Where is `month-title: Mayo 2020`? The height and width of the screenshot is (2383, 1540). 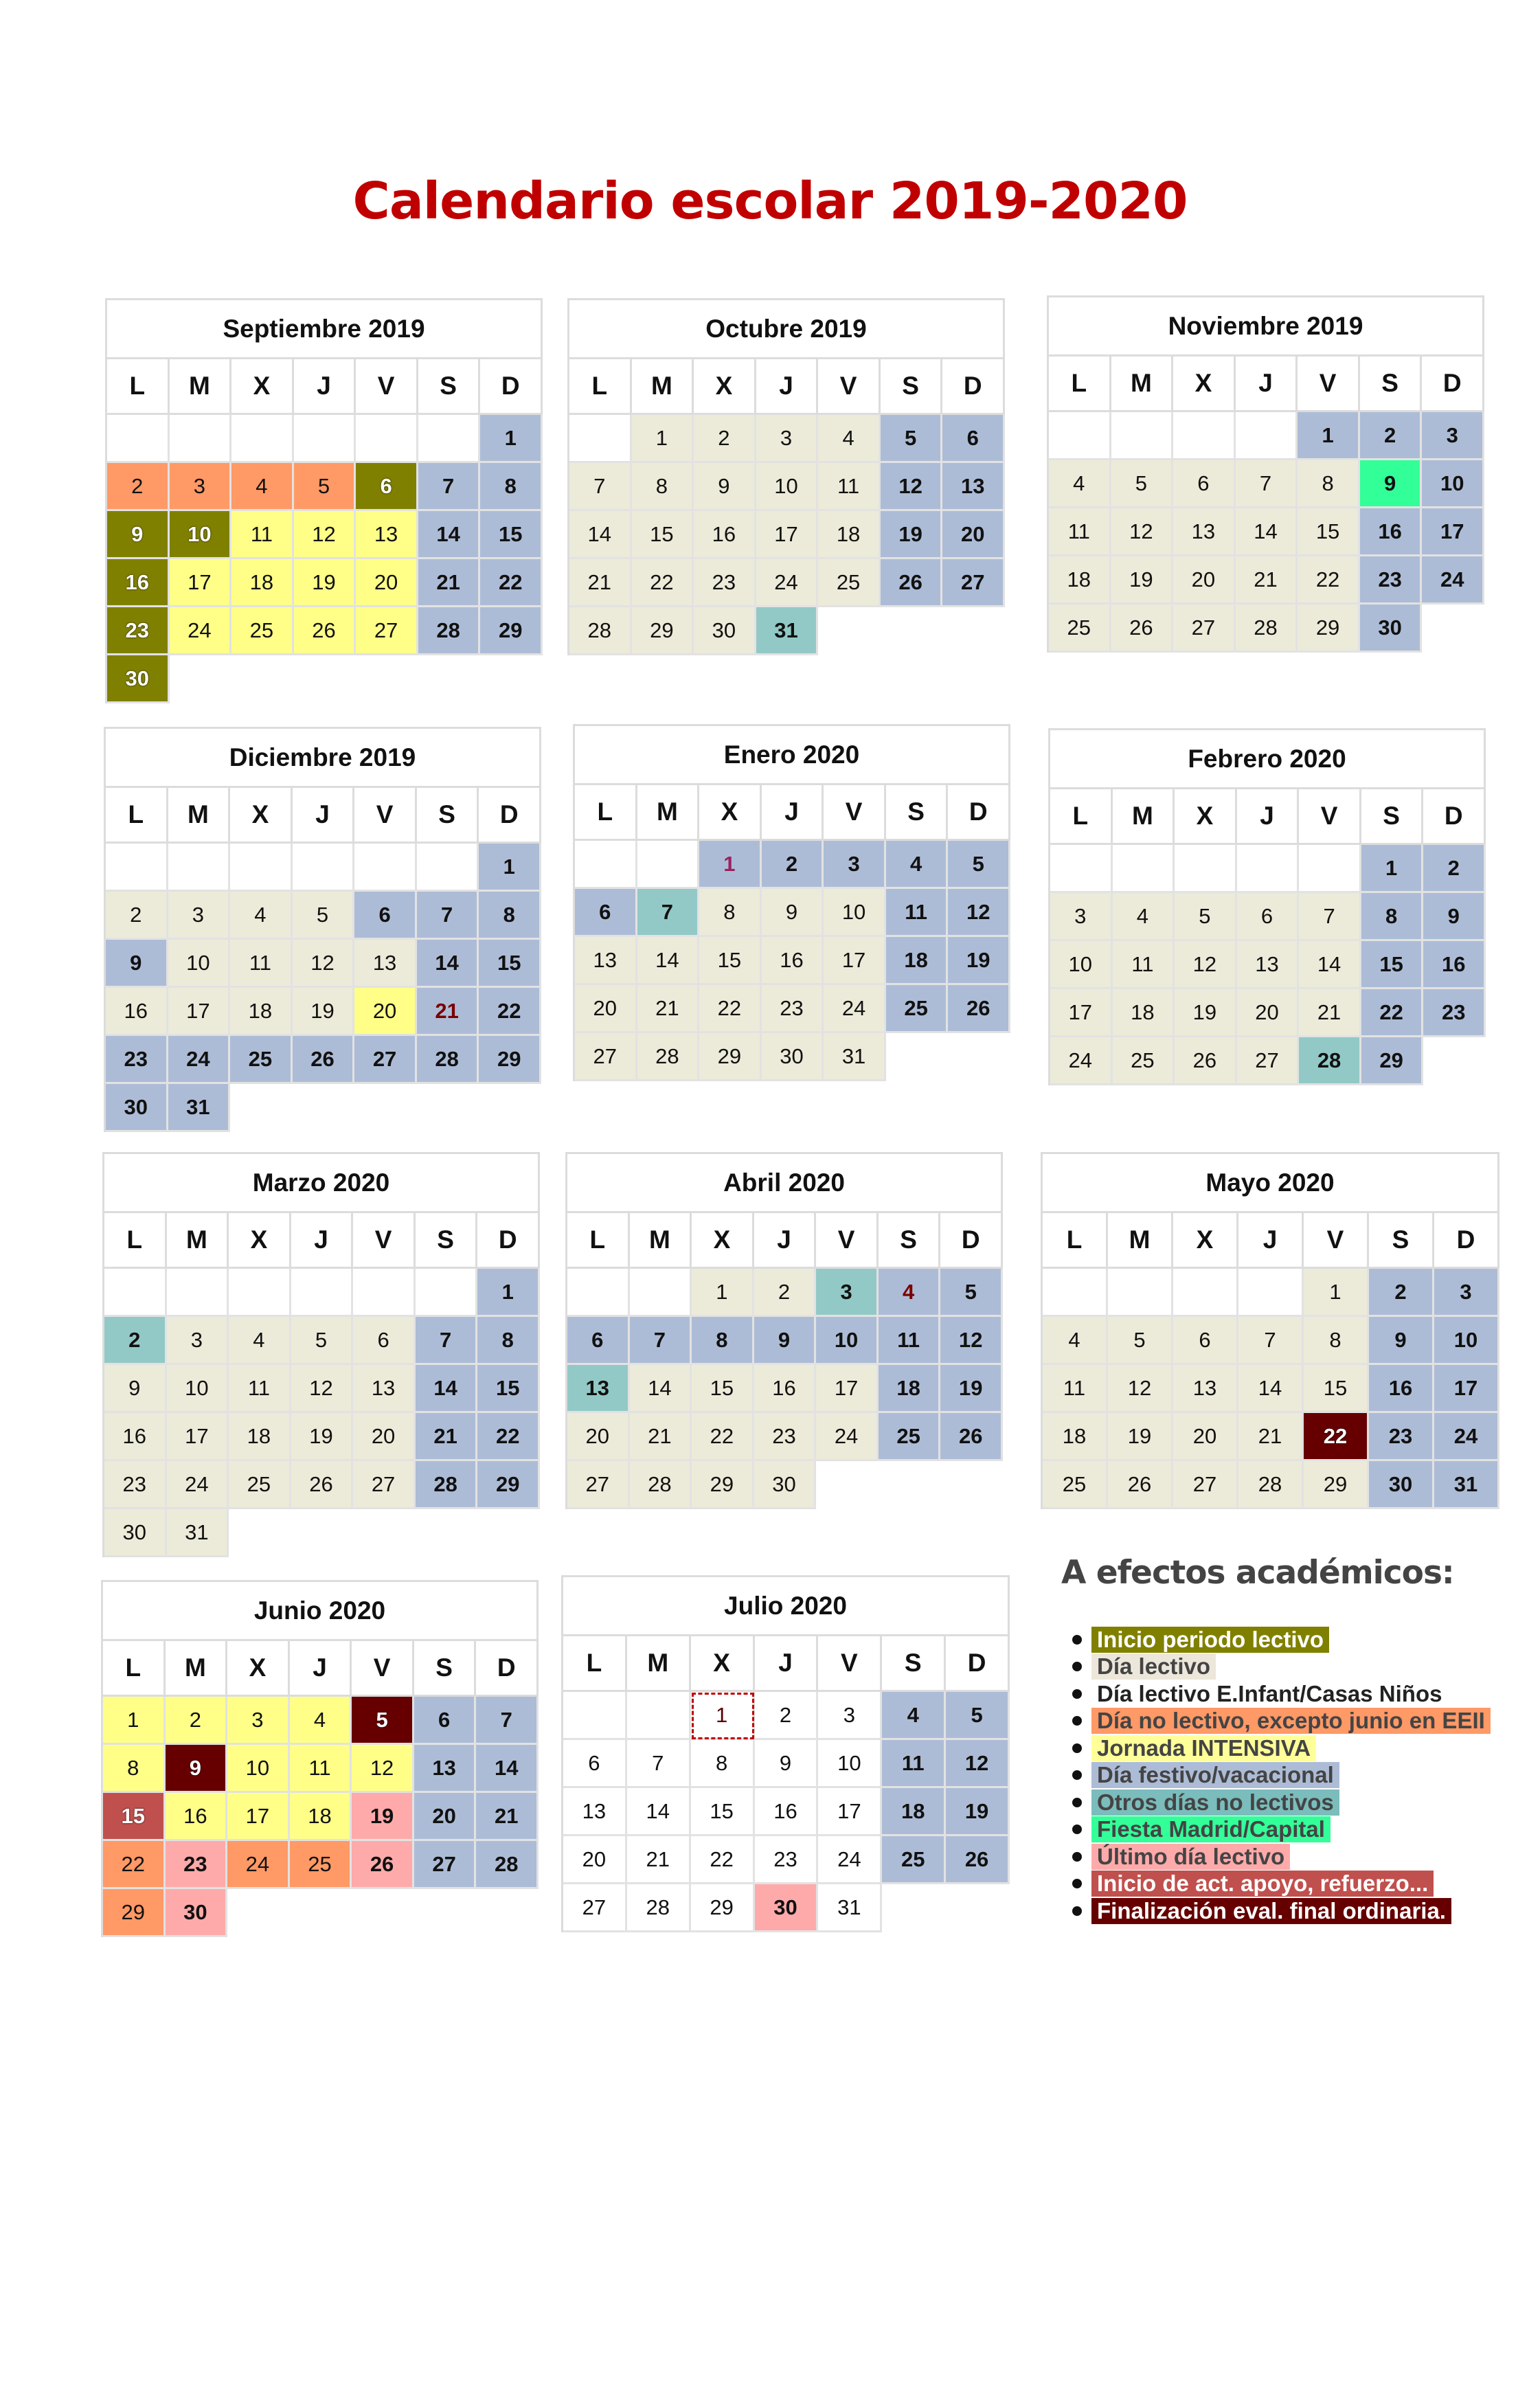
month-title: Mayo 2020 is located at coordinates (1270, 1182).